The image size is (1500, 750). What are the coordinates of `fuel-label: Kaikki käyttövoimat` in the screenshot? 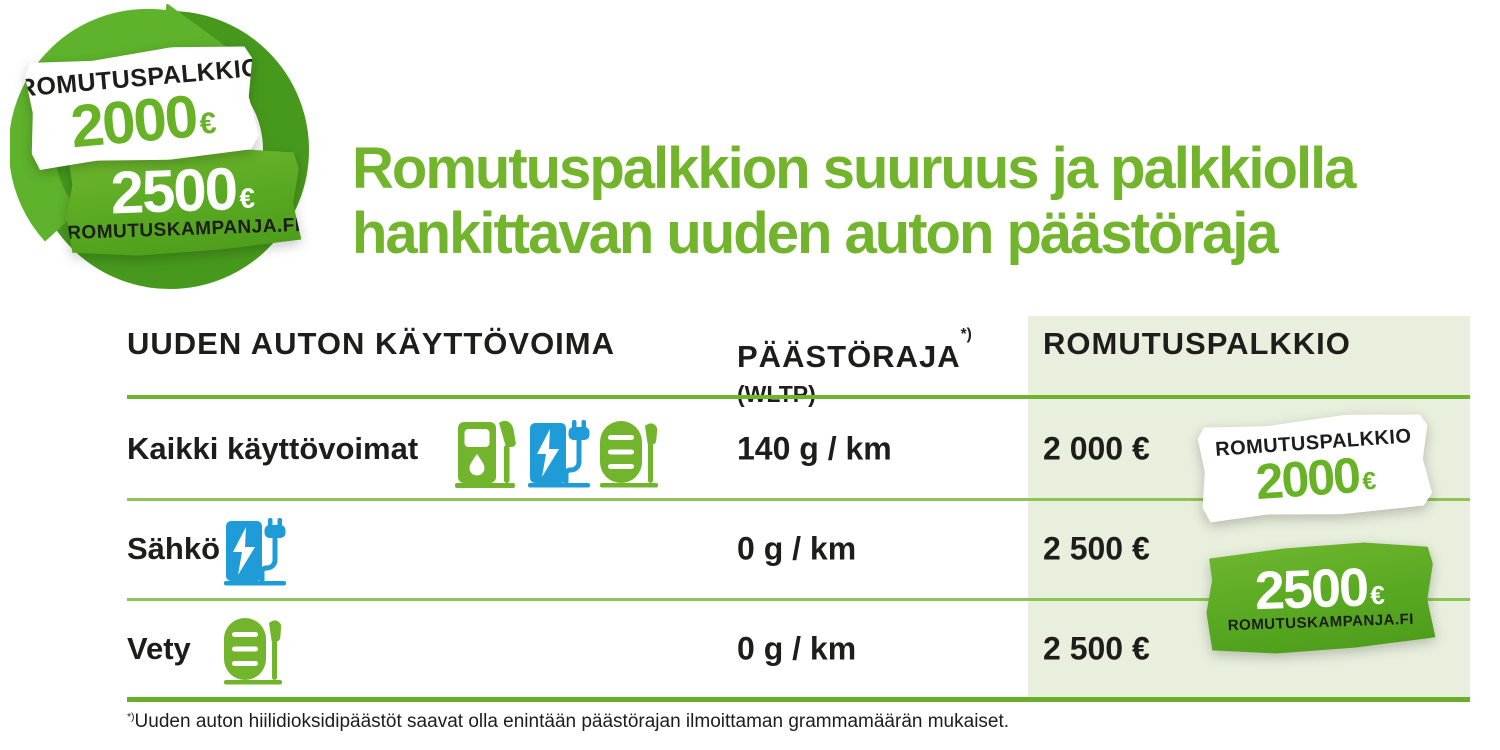 It's located at (273, 448).